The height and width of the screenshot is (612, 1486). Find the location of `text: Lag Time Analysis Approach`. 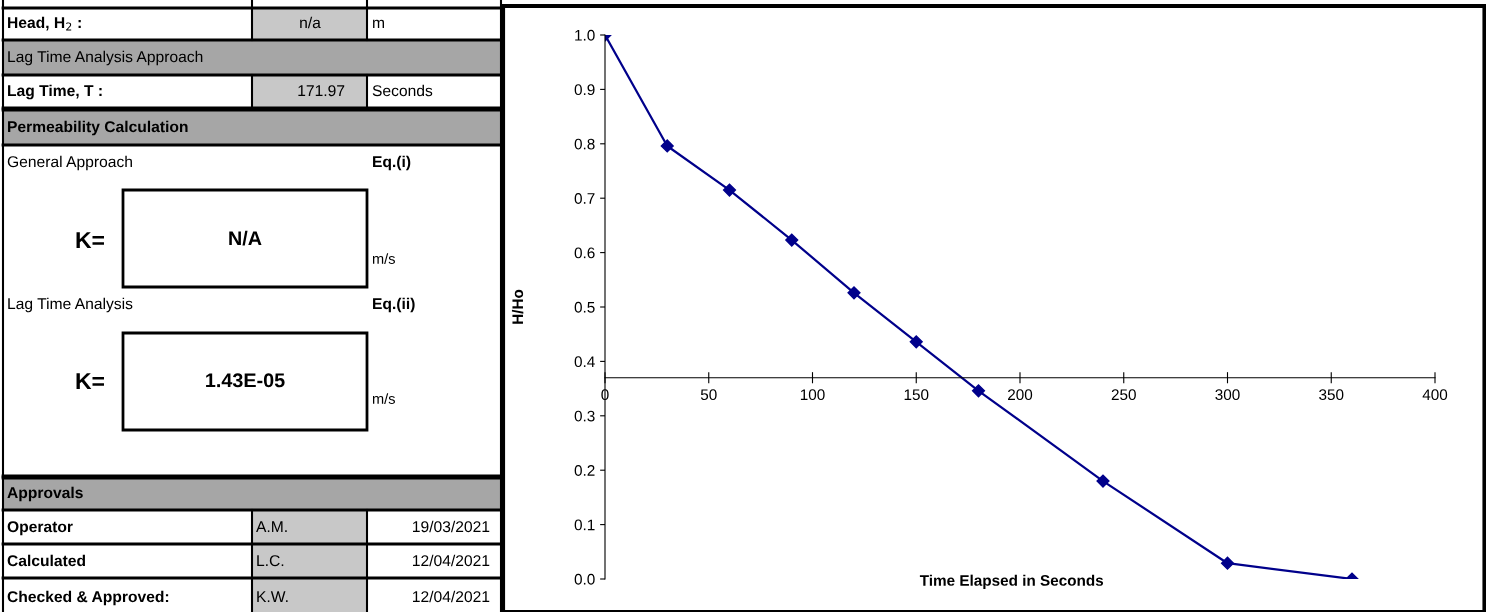

text: Lag Time Analysis Approach is located at coordinates (105, 58).